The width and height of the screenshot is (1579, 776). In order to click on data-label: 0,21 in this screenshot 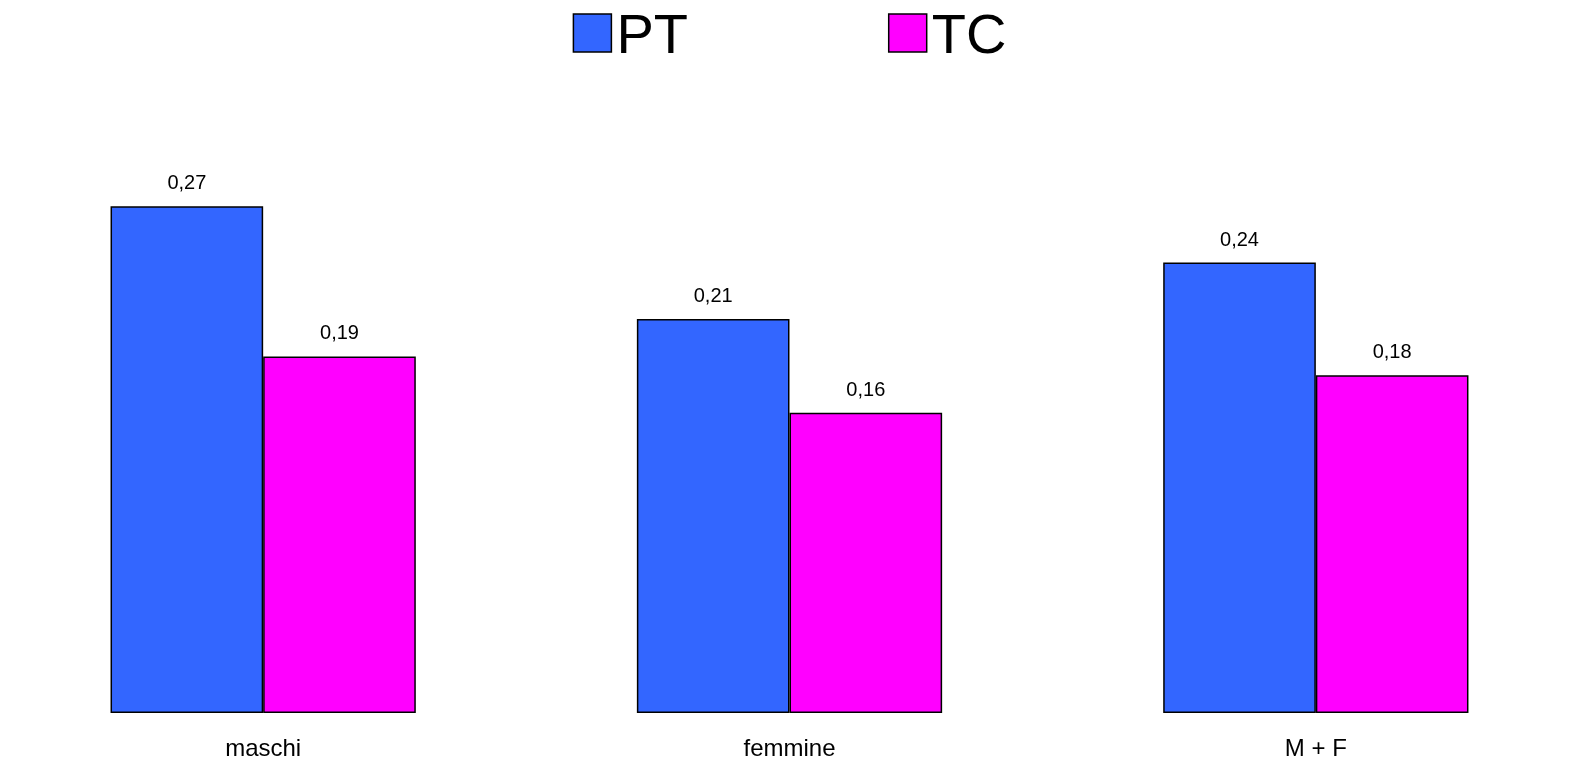, I will do `click(713, 294)`.